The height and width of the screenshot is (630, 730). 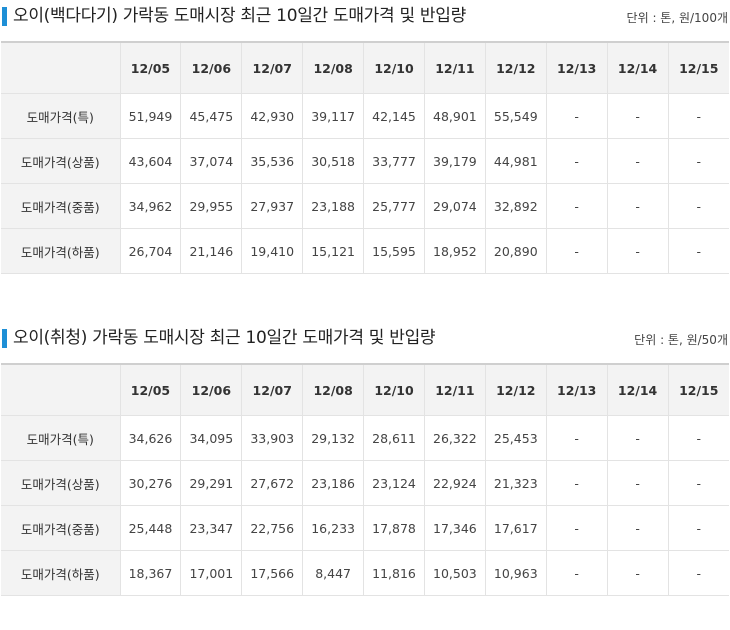 I want to click on price-cell: 10,503, so click(x=455, y=573).